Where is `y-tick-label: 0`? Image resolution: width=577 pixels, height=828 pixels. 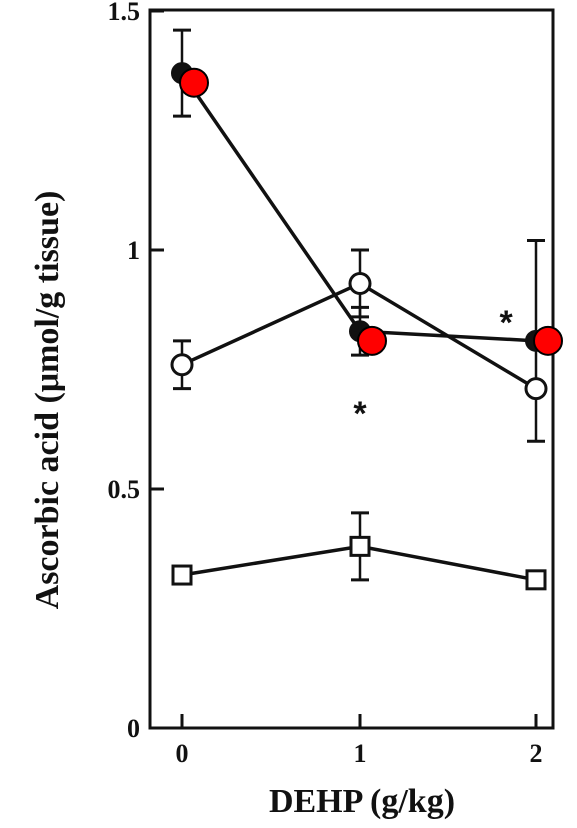 y-tick-label: 0 is located at coordinates (133, 728).